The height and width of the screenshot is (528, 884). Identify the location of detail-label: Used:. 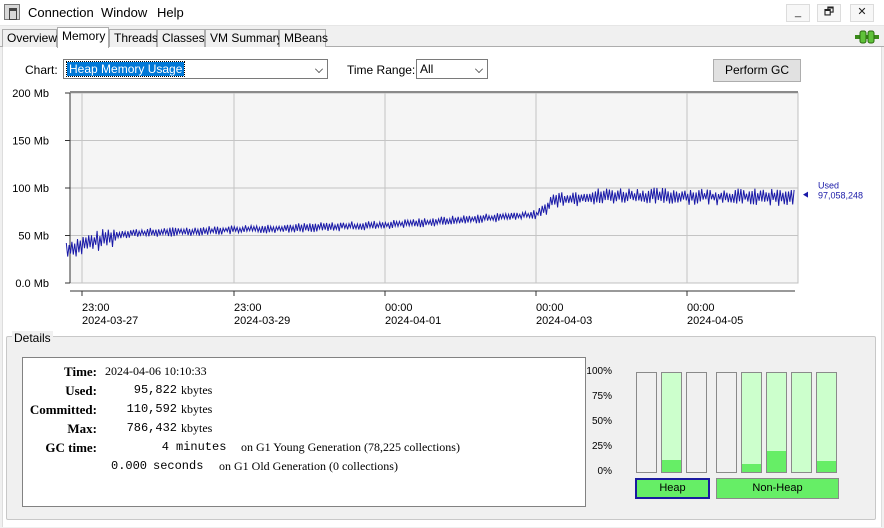
(81, 390).